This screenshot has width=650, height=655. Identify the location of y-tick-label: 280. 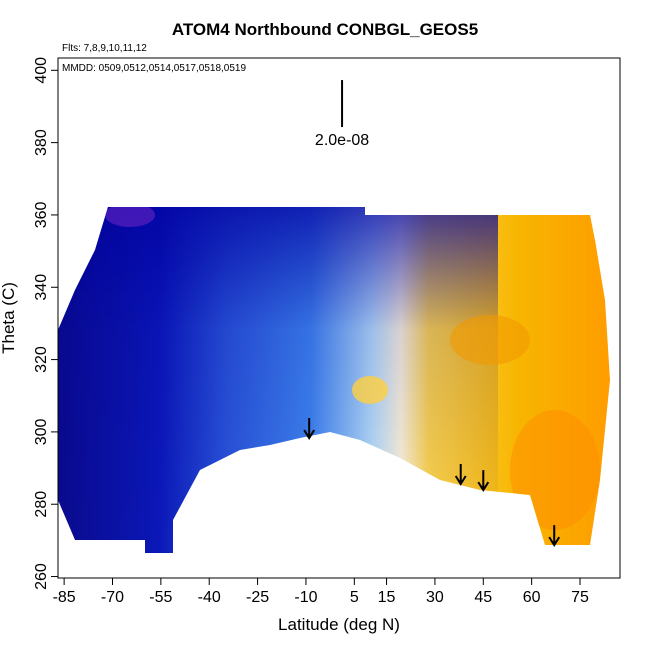
(41, 504).